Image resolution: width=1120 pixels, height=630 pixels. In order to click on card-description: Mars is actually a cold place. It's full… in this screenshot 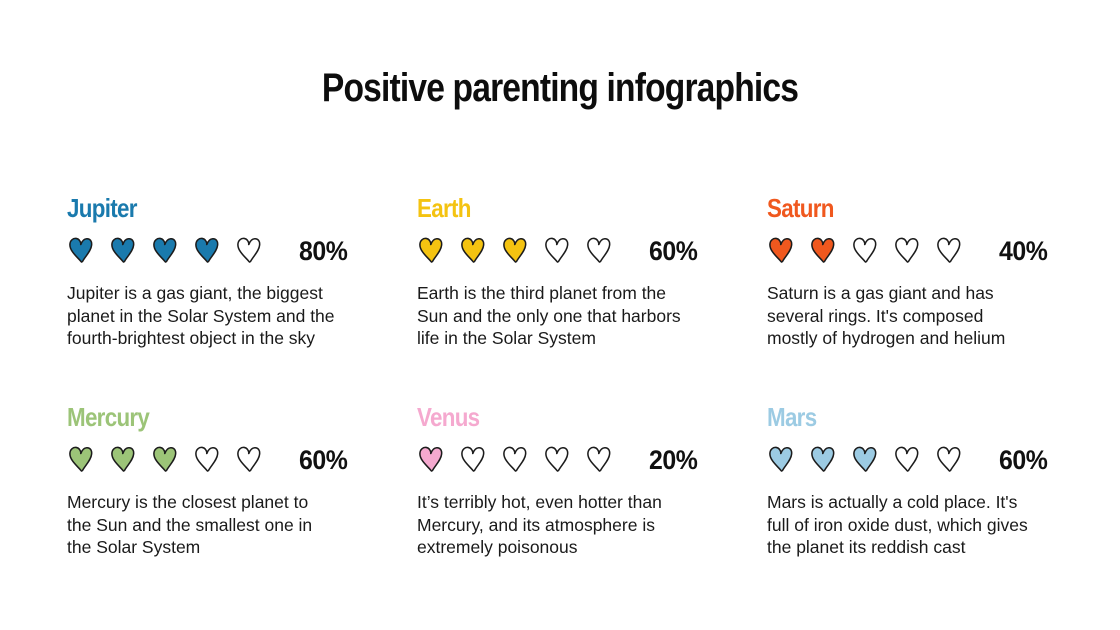, I will do `click(917, 525)`.